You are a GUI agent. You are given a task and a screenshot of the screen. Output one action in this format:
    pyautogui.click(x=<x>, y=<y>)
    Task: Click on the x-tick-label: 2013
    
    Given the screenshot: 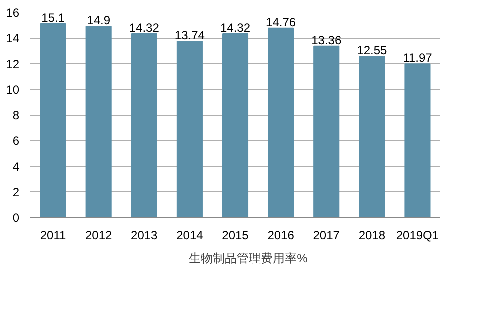 What is the action you would take?
    pyautogui.click(x=144, y=235)
    